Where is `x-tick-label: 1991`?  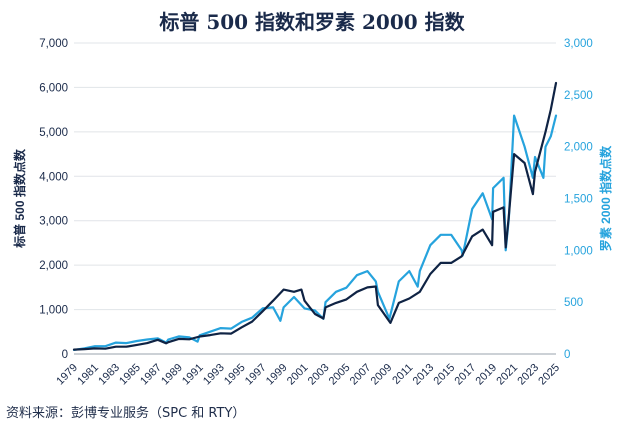
x-tick-label: 1991 is located at coordinates (193, 375).